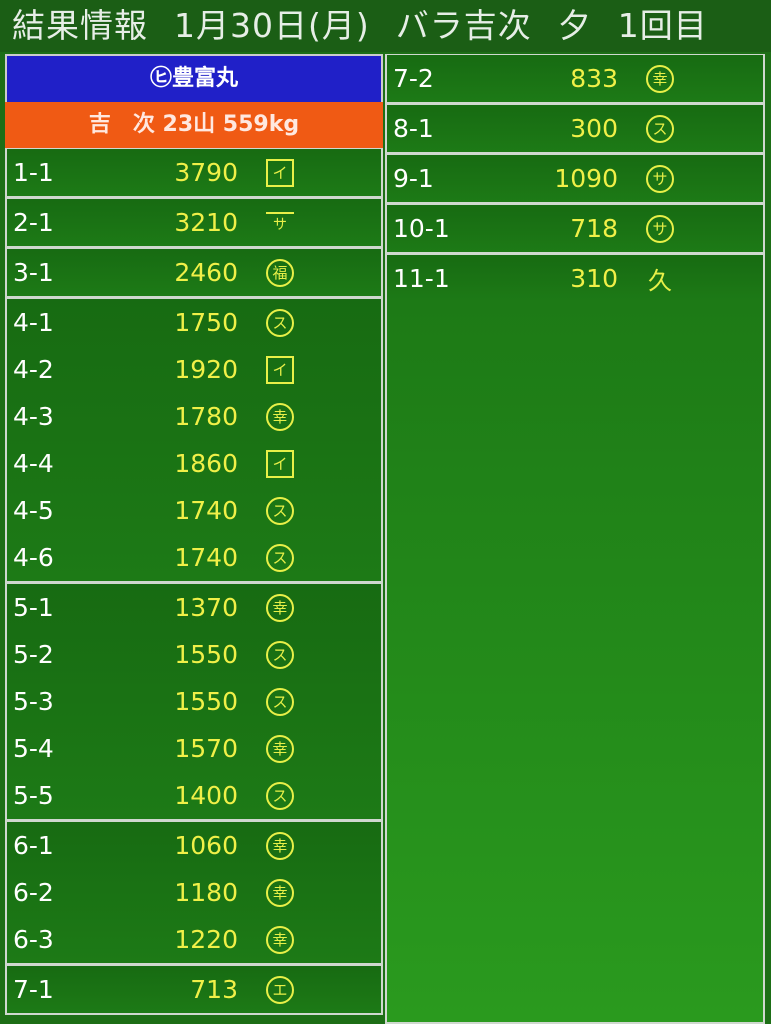  Describe the element at coordinates (206, 939) in the screenshot. I see `price: 1220` at that location.